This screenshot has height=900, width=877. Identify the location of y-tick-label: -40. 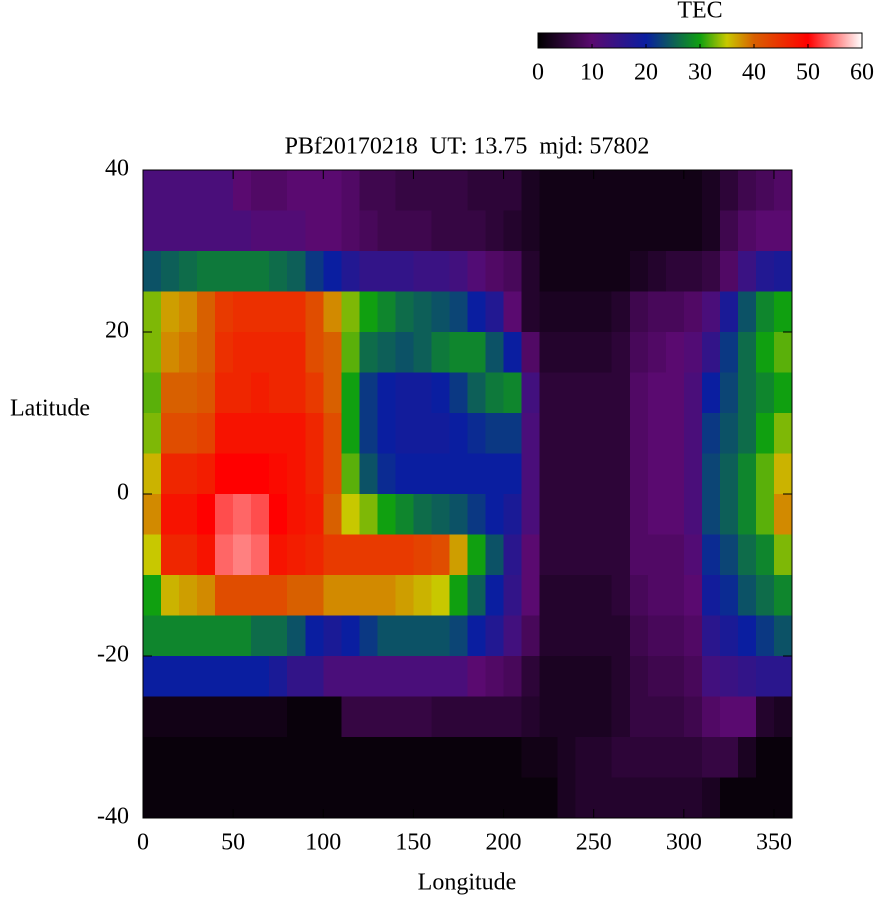
(113, 817).